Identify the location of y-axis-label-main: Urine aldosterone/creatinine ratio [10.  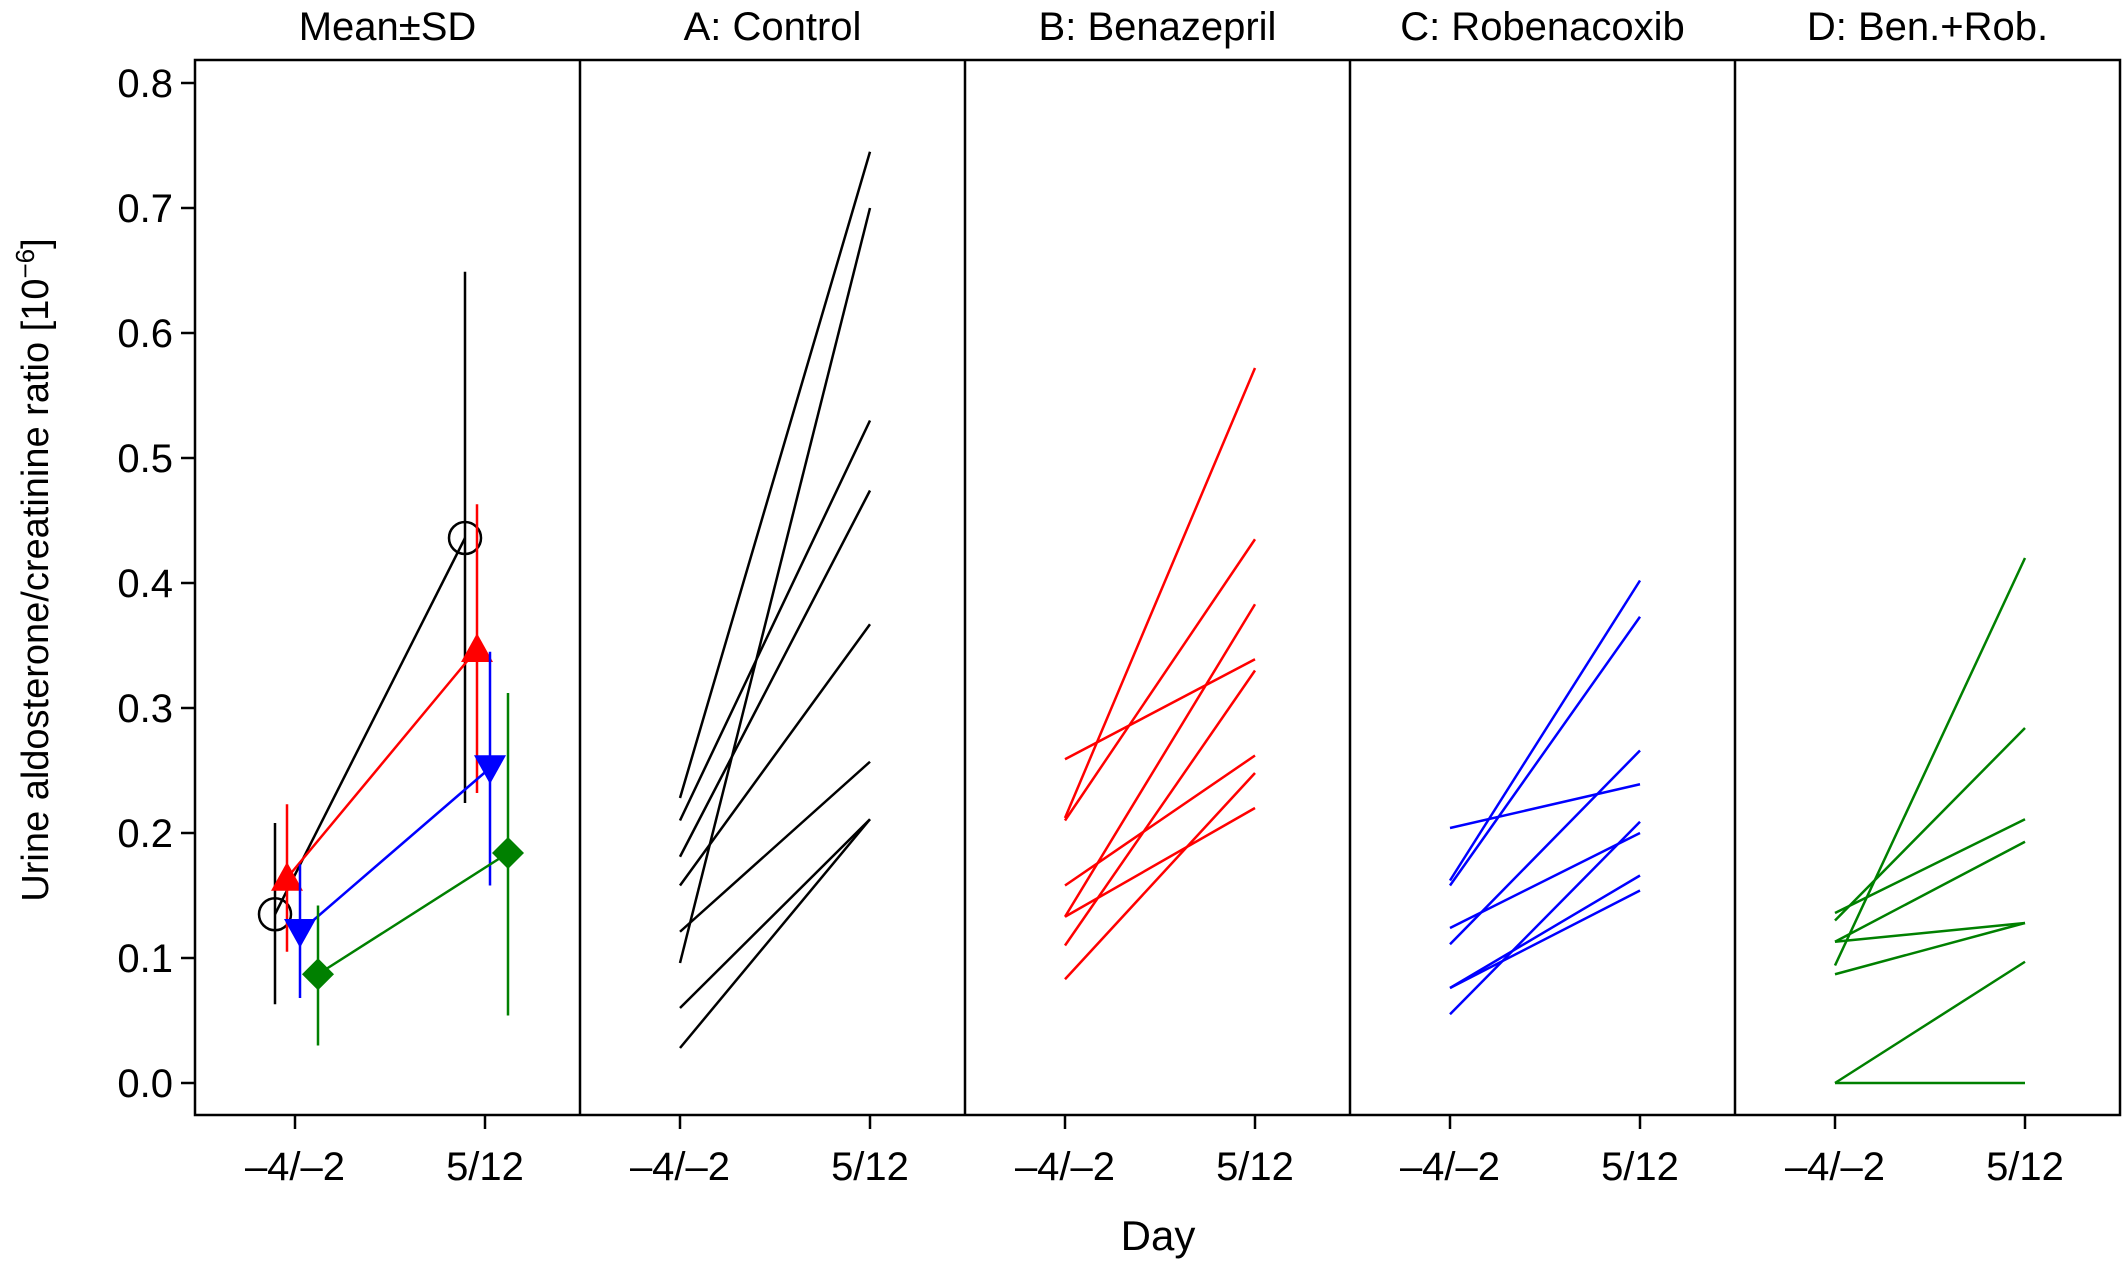
(36, 590).